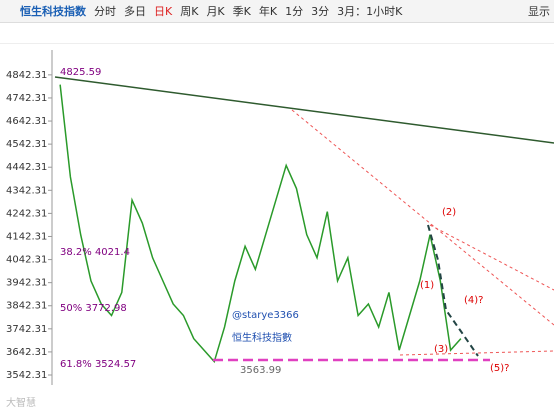 This screenshot has width=554, height=415. What do you see at coordinates (135, 11) in the screenshot?
I see `toolbar-item: 多日` at bounding box center [135, 11].